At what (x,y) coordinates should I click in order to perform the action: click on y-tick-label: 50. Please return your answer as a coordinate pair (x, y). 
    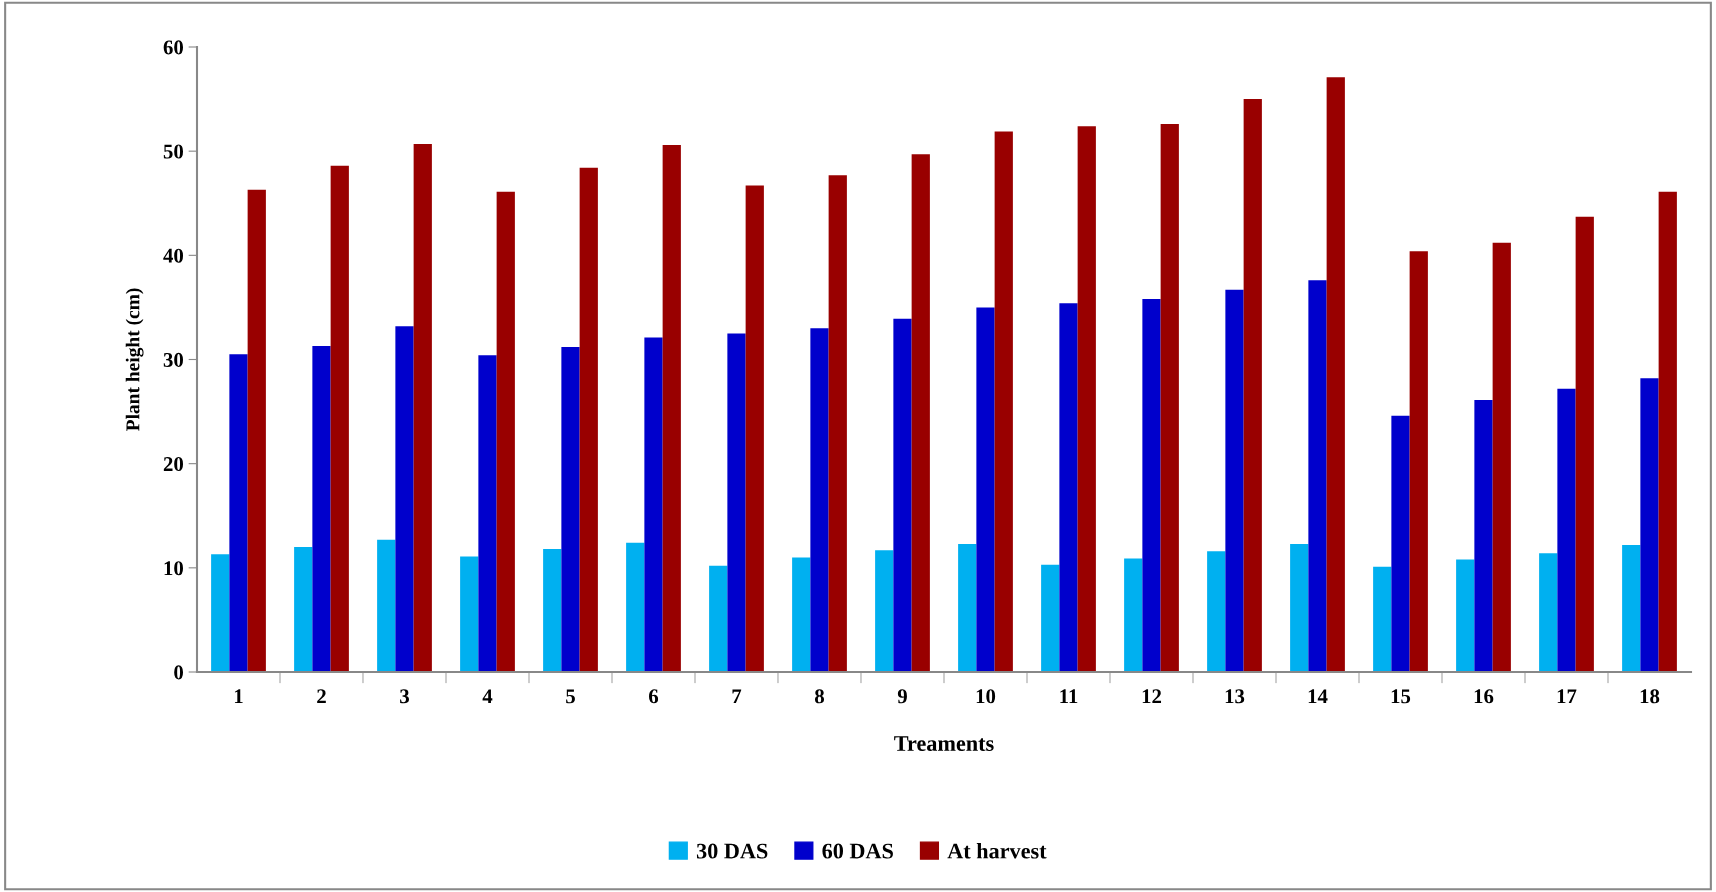
    Looking at the image, I should click on (173, 151).